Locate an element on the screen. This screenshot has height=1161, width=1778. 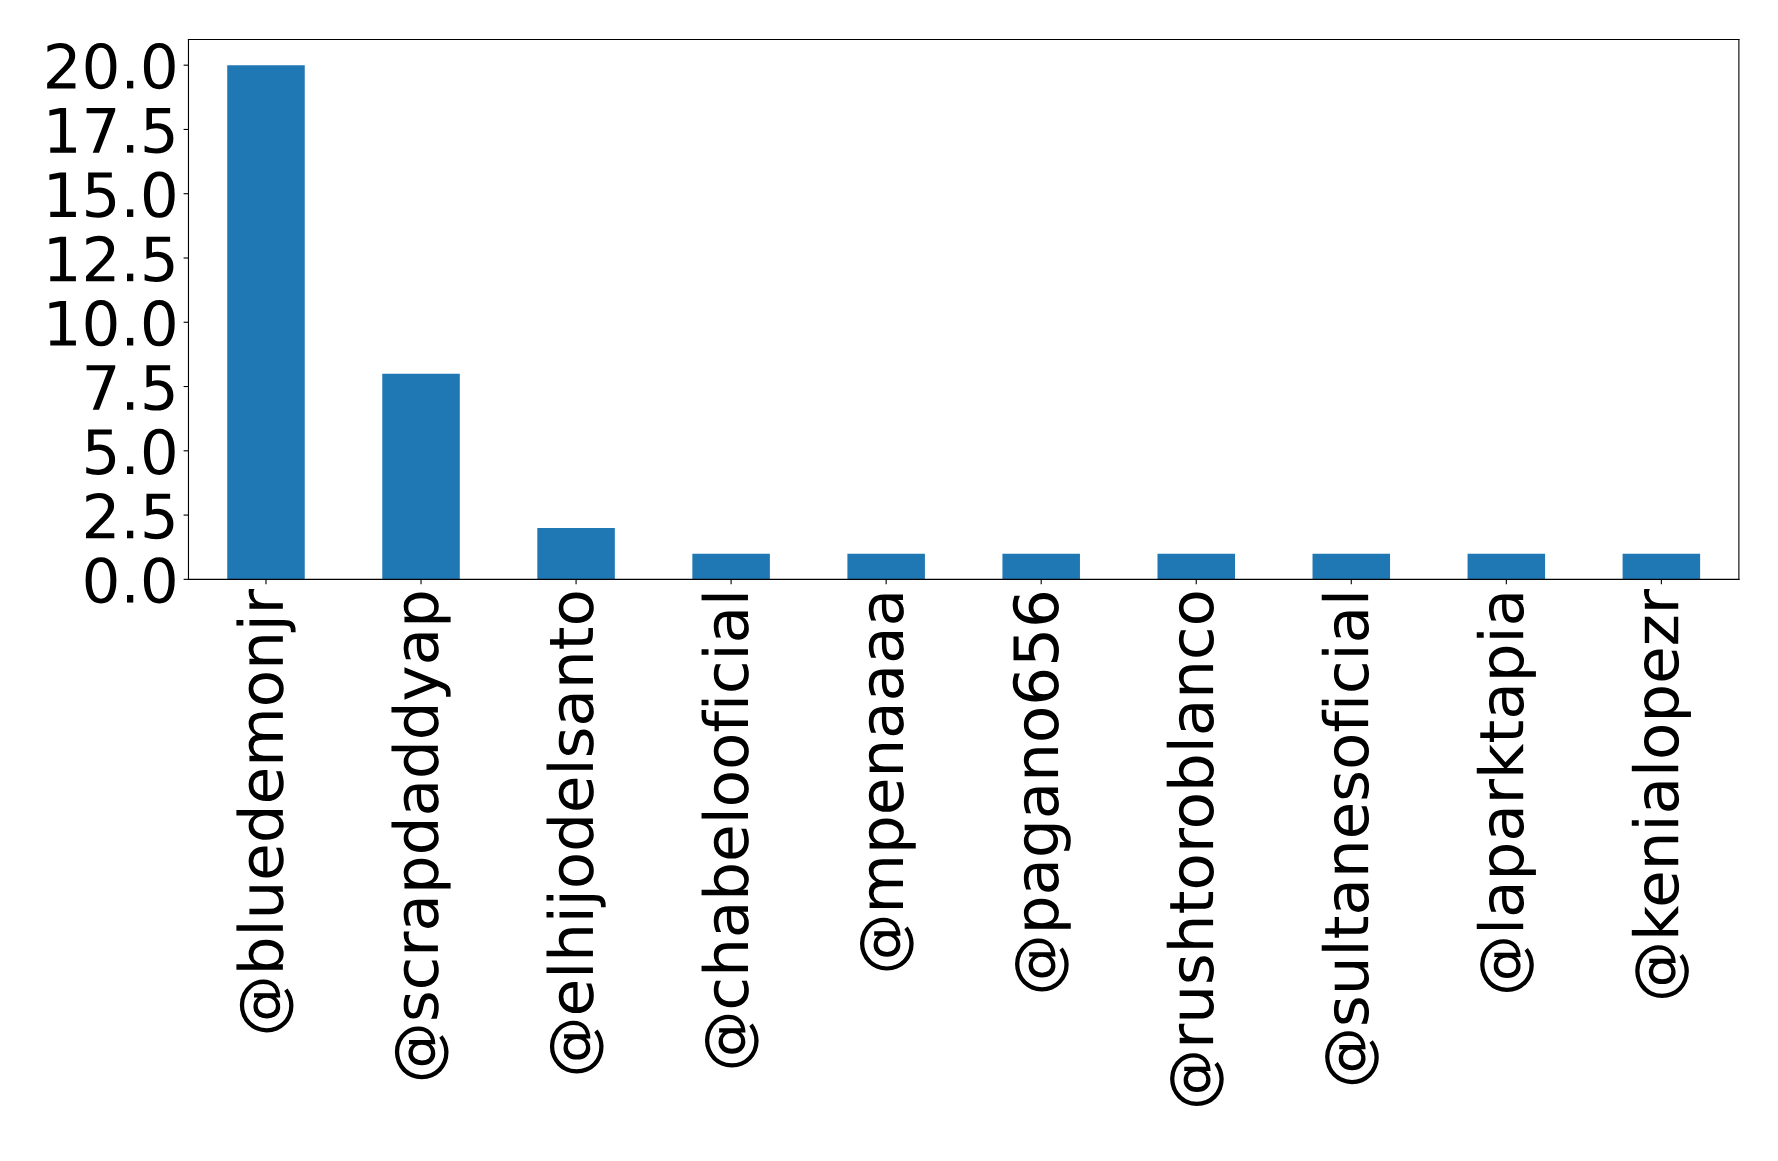
x-tick-label: @pagano656 is located at coordinates (1041, 792).